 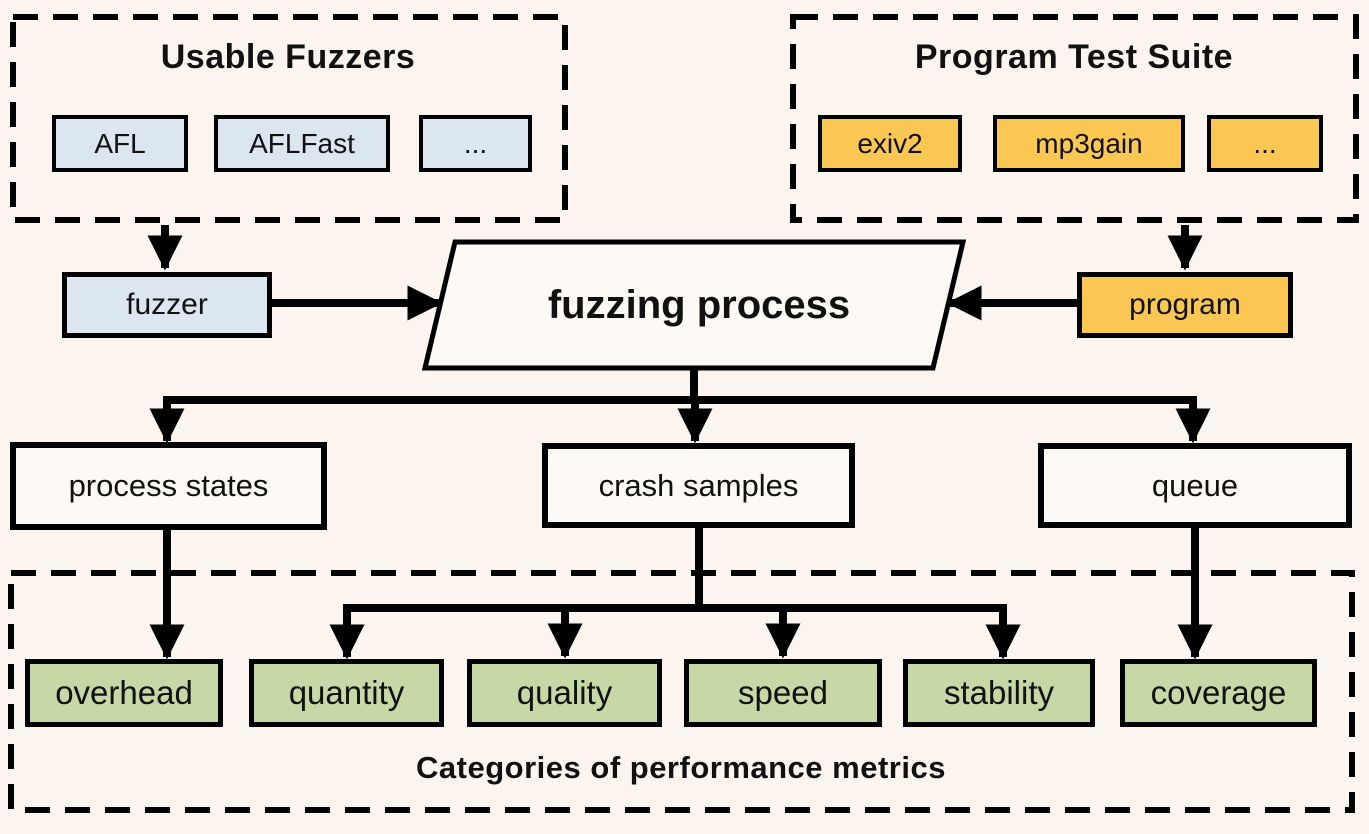 I want to click on fuzzer-node: fuzzer, so click(x=167, y=305).